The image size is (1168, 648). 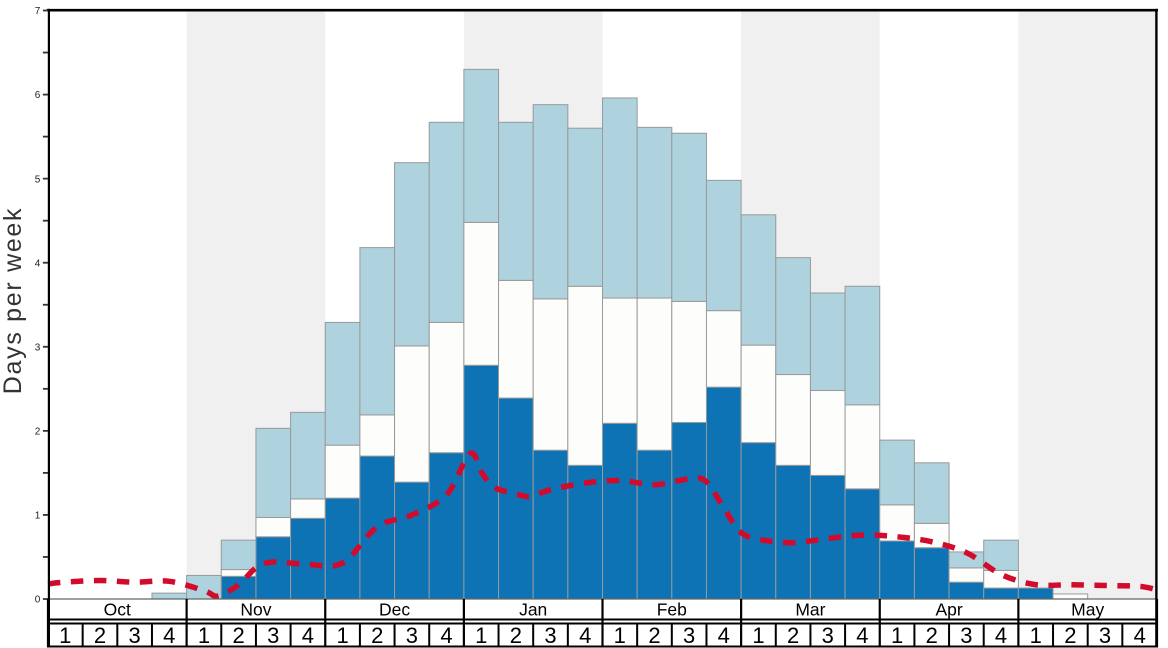 I want to click on svg-text: 0, so click(x=38, y=600).